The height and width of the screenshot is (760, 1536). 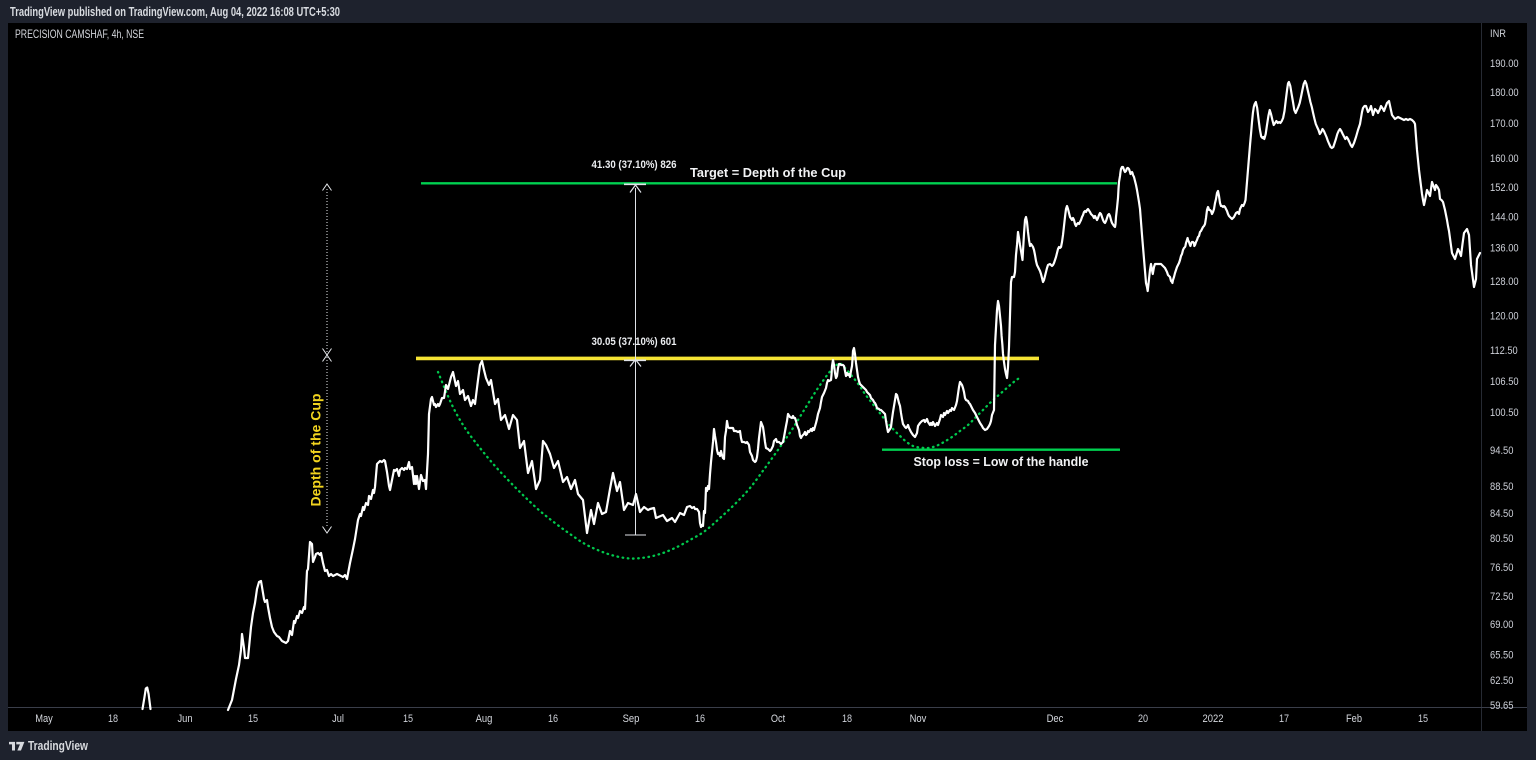 What do you see at coordinates (1213, 719) in the screenshot?
I see `svg-text: 2022` at bounding box center [1213, 719].